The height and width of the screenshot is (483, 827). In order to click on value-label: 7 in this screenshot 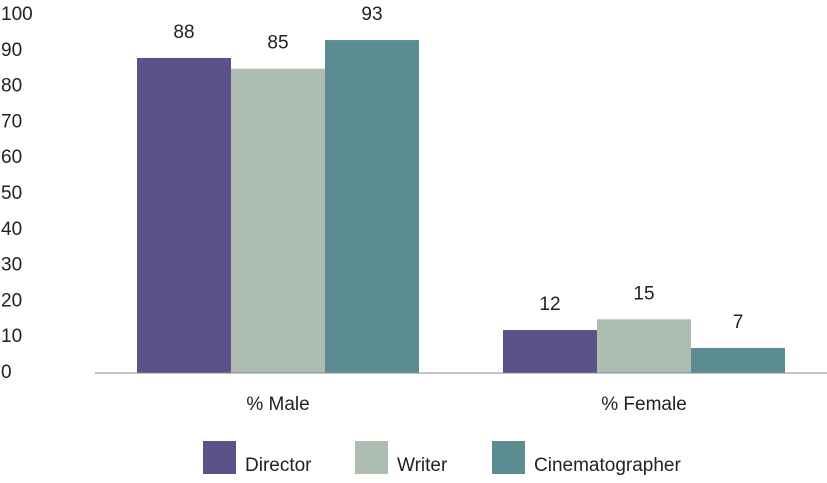, I will do `click(738, 322)`.